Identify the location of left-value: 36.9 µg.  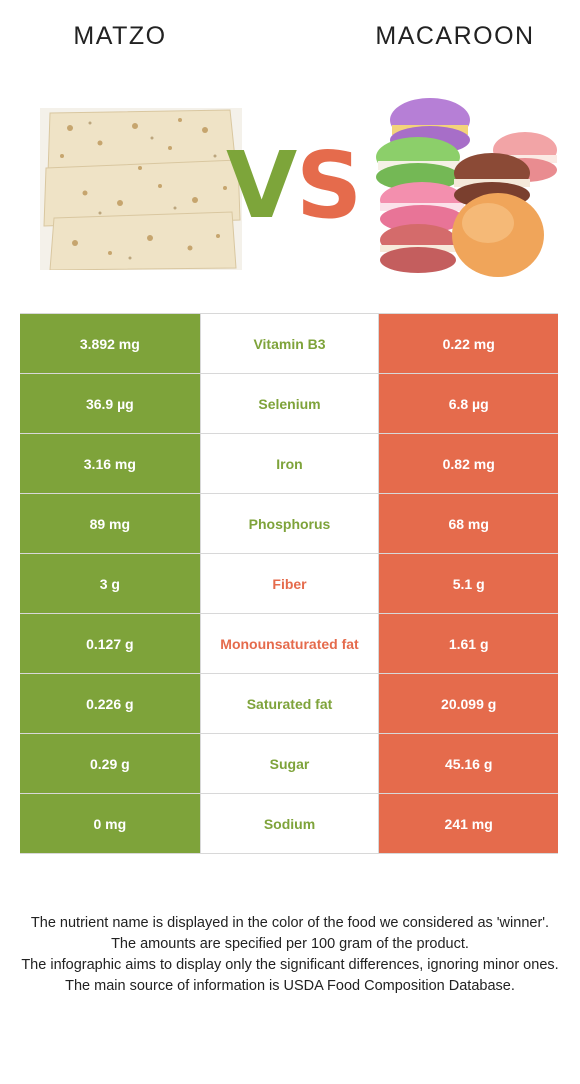
(110, 403).